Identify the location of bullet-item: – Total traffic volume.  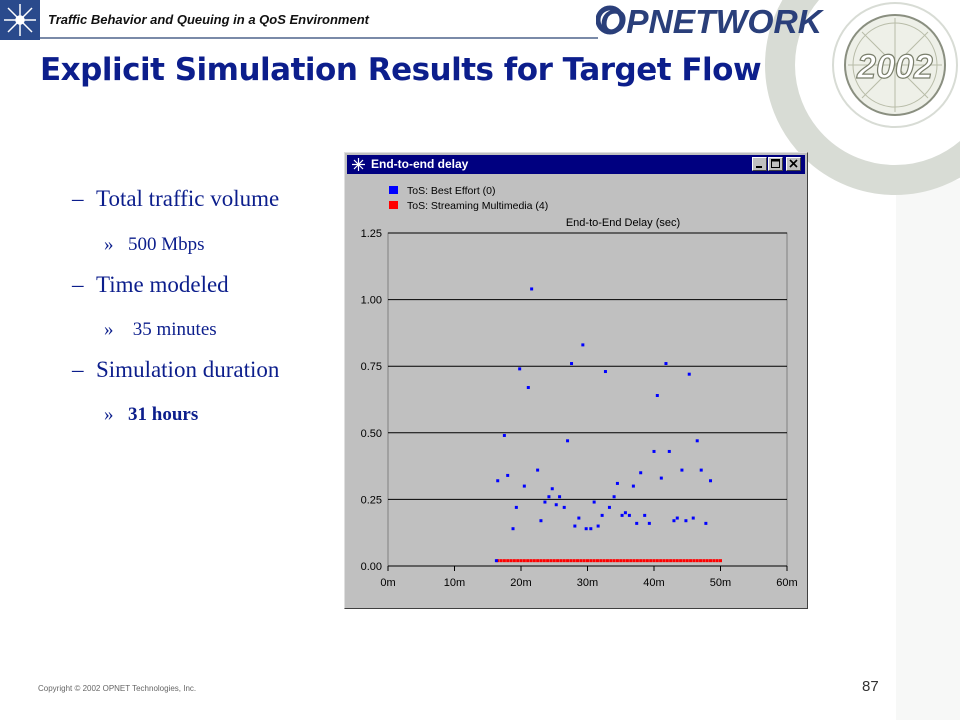
(175, 199).